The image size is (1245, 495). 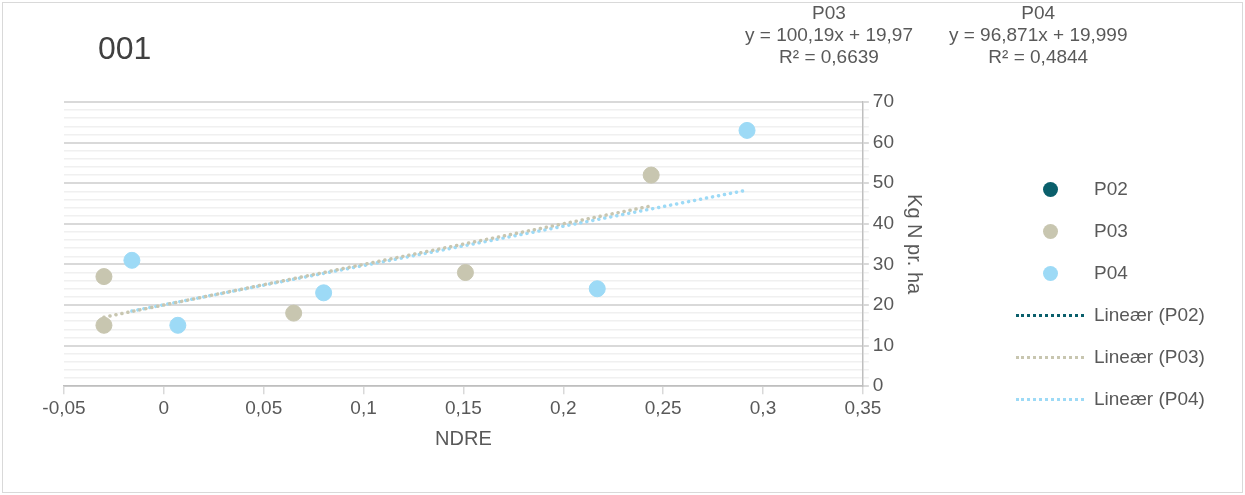 I want to click on y-tick-label: 30, so click(x=883, y=263).